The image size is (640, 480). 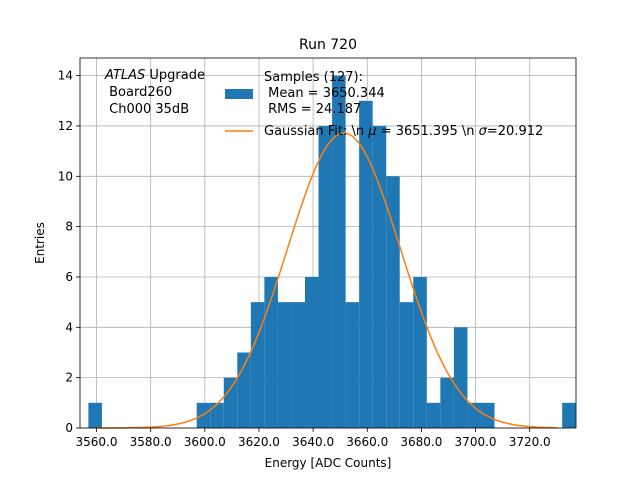 What do you see at coordinates (421, 442) in the screenshot?
I see `x-tick-label: 3680.0` at bounding box center [421, 442].